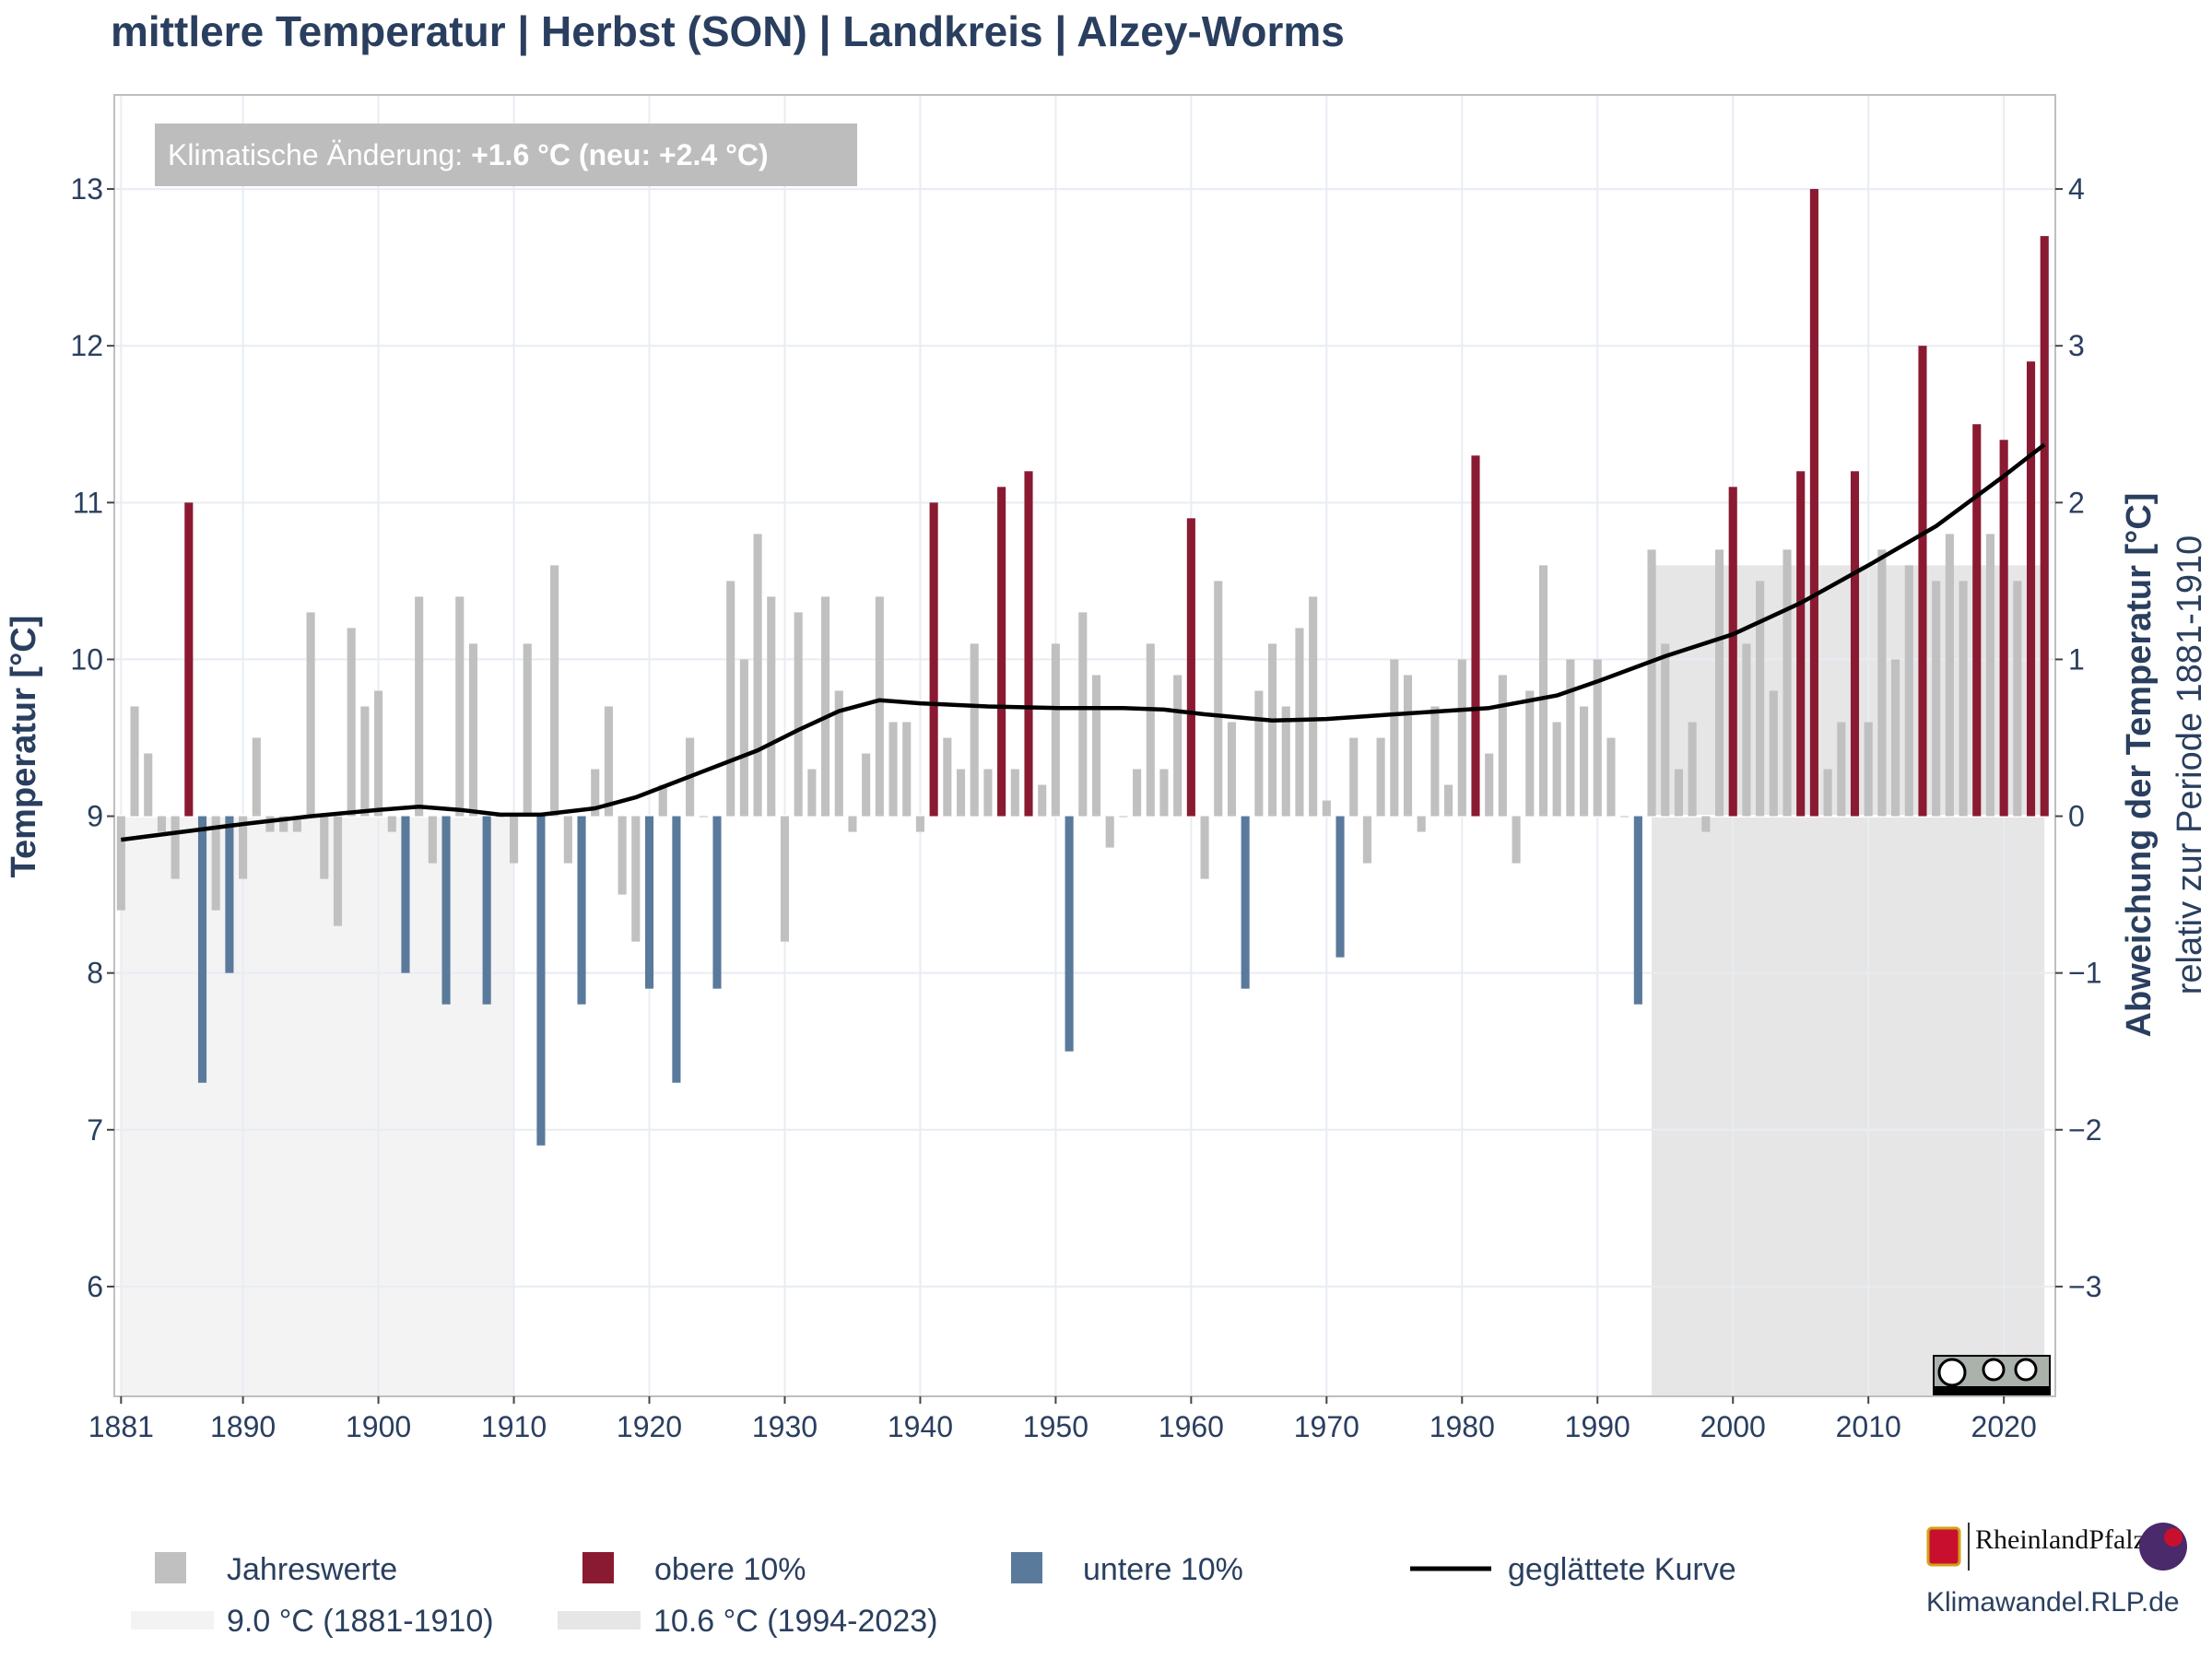 The height and width of the screenshot is (1659, 2212). Describe the element at coordinates (1516, 840) in the screenshot. I see `bar-1984` at that location.